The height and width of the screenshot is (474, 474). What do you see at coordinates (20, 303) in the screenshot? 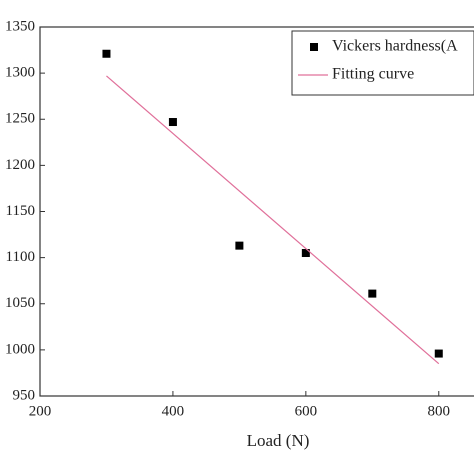
I see `y-tick-label: 1050` at bounding box center [20, 303].